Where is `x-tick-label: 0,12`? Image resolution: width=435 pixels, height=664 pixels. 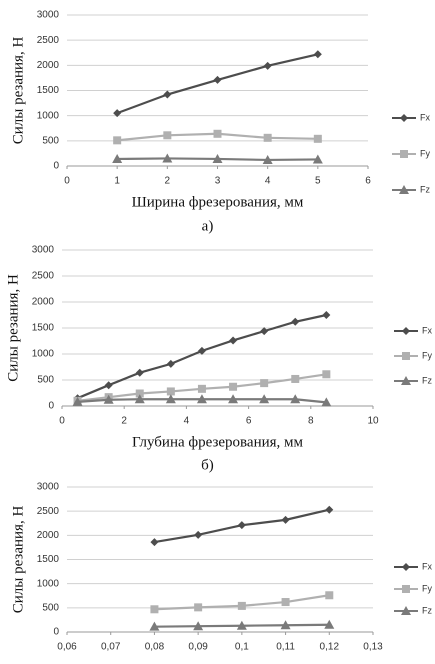
x-tick-label: 0,12 is located at coordinates (330, 647).